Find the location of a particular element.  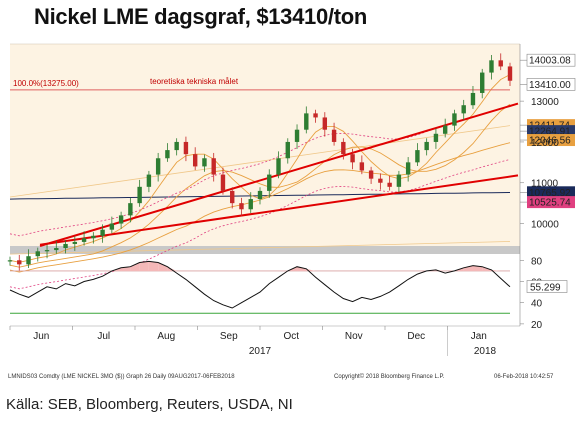

rsi-value-tag-label: 55.299 is located at coordinates (545, 288).